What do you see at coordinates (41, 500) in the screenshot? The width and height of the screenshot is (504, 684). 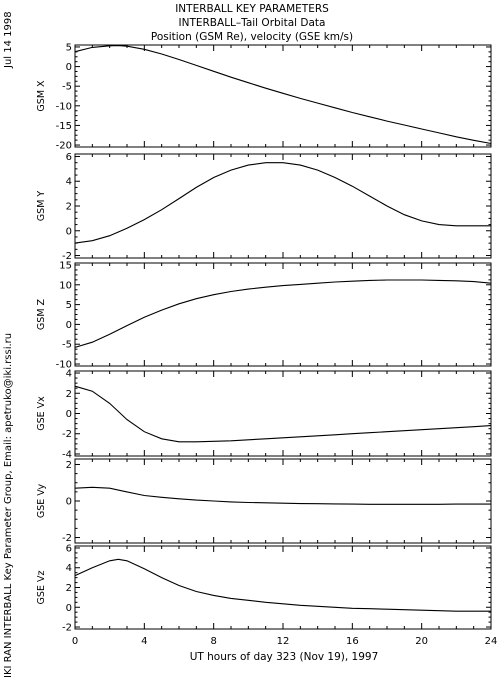 I see `y-axis-label: GSE Vy` at bounding box center [41, 500].